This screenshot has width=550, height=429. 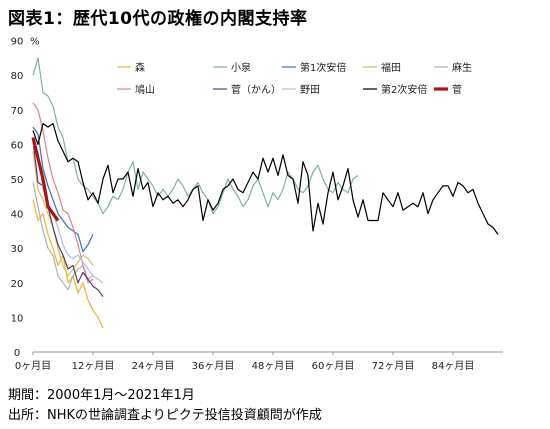 What do you see at coordinates (17, 76) in the screenshot?
I see `y-tick-label: 80` at bounding box center [17, 76].